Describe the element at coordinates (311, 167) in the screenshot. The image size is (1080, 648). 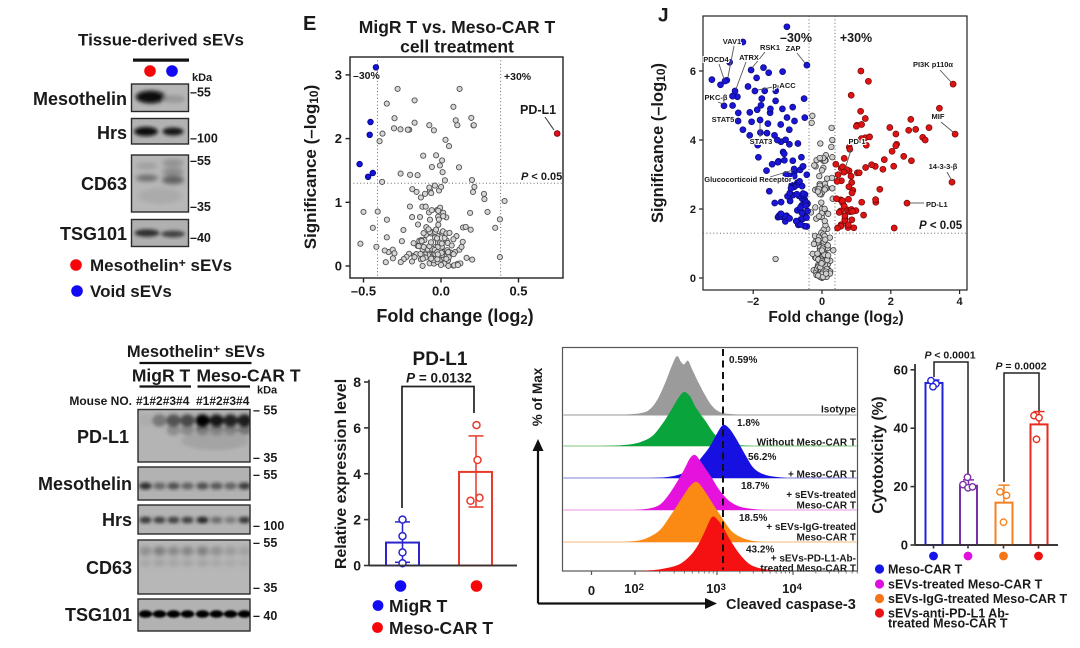
I see `svg-text: Significance (–log10)` at that location.